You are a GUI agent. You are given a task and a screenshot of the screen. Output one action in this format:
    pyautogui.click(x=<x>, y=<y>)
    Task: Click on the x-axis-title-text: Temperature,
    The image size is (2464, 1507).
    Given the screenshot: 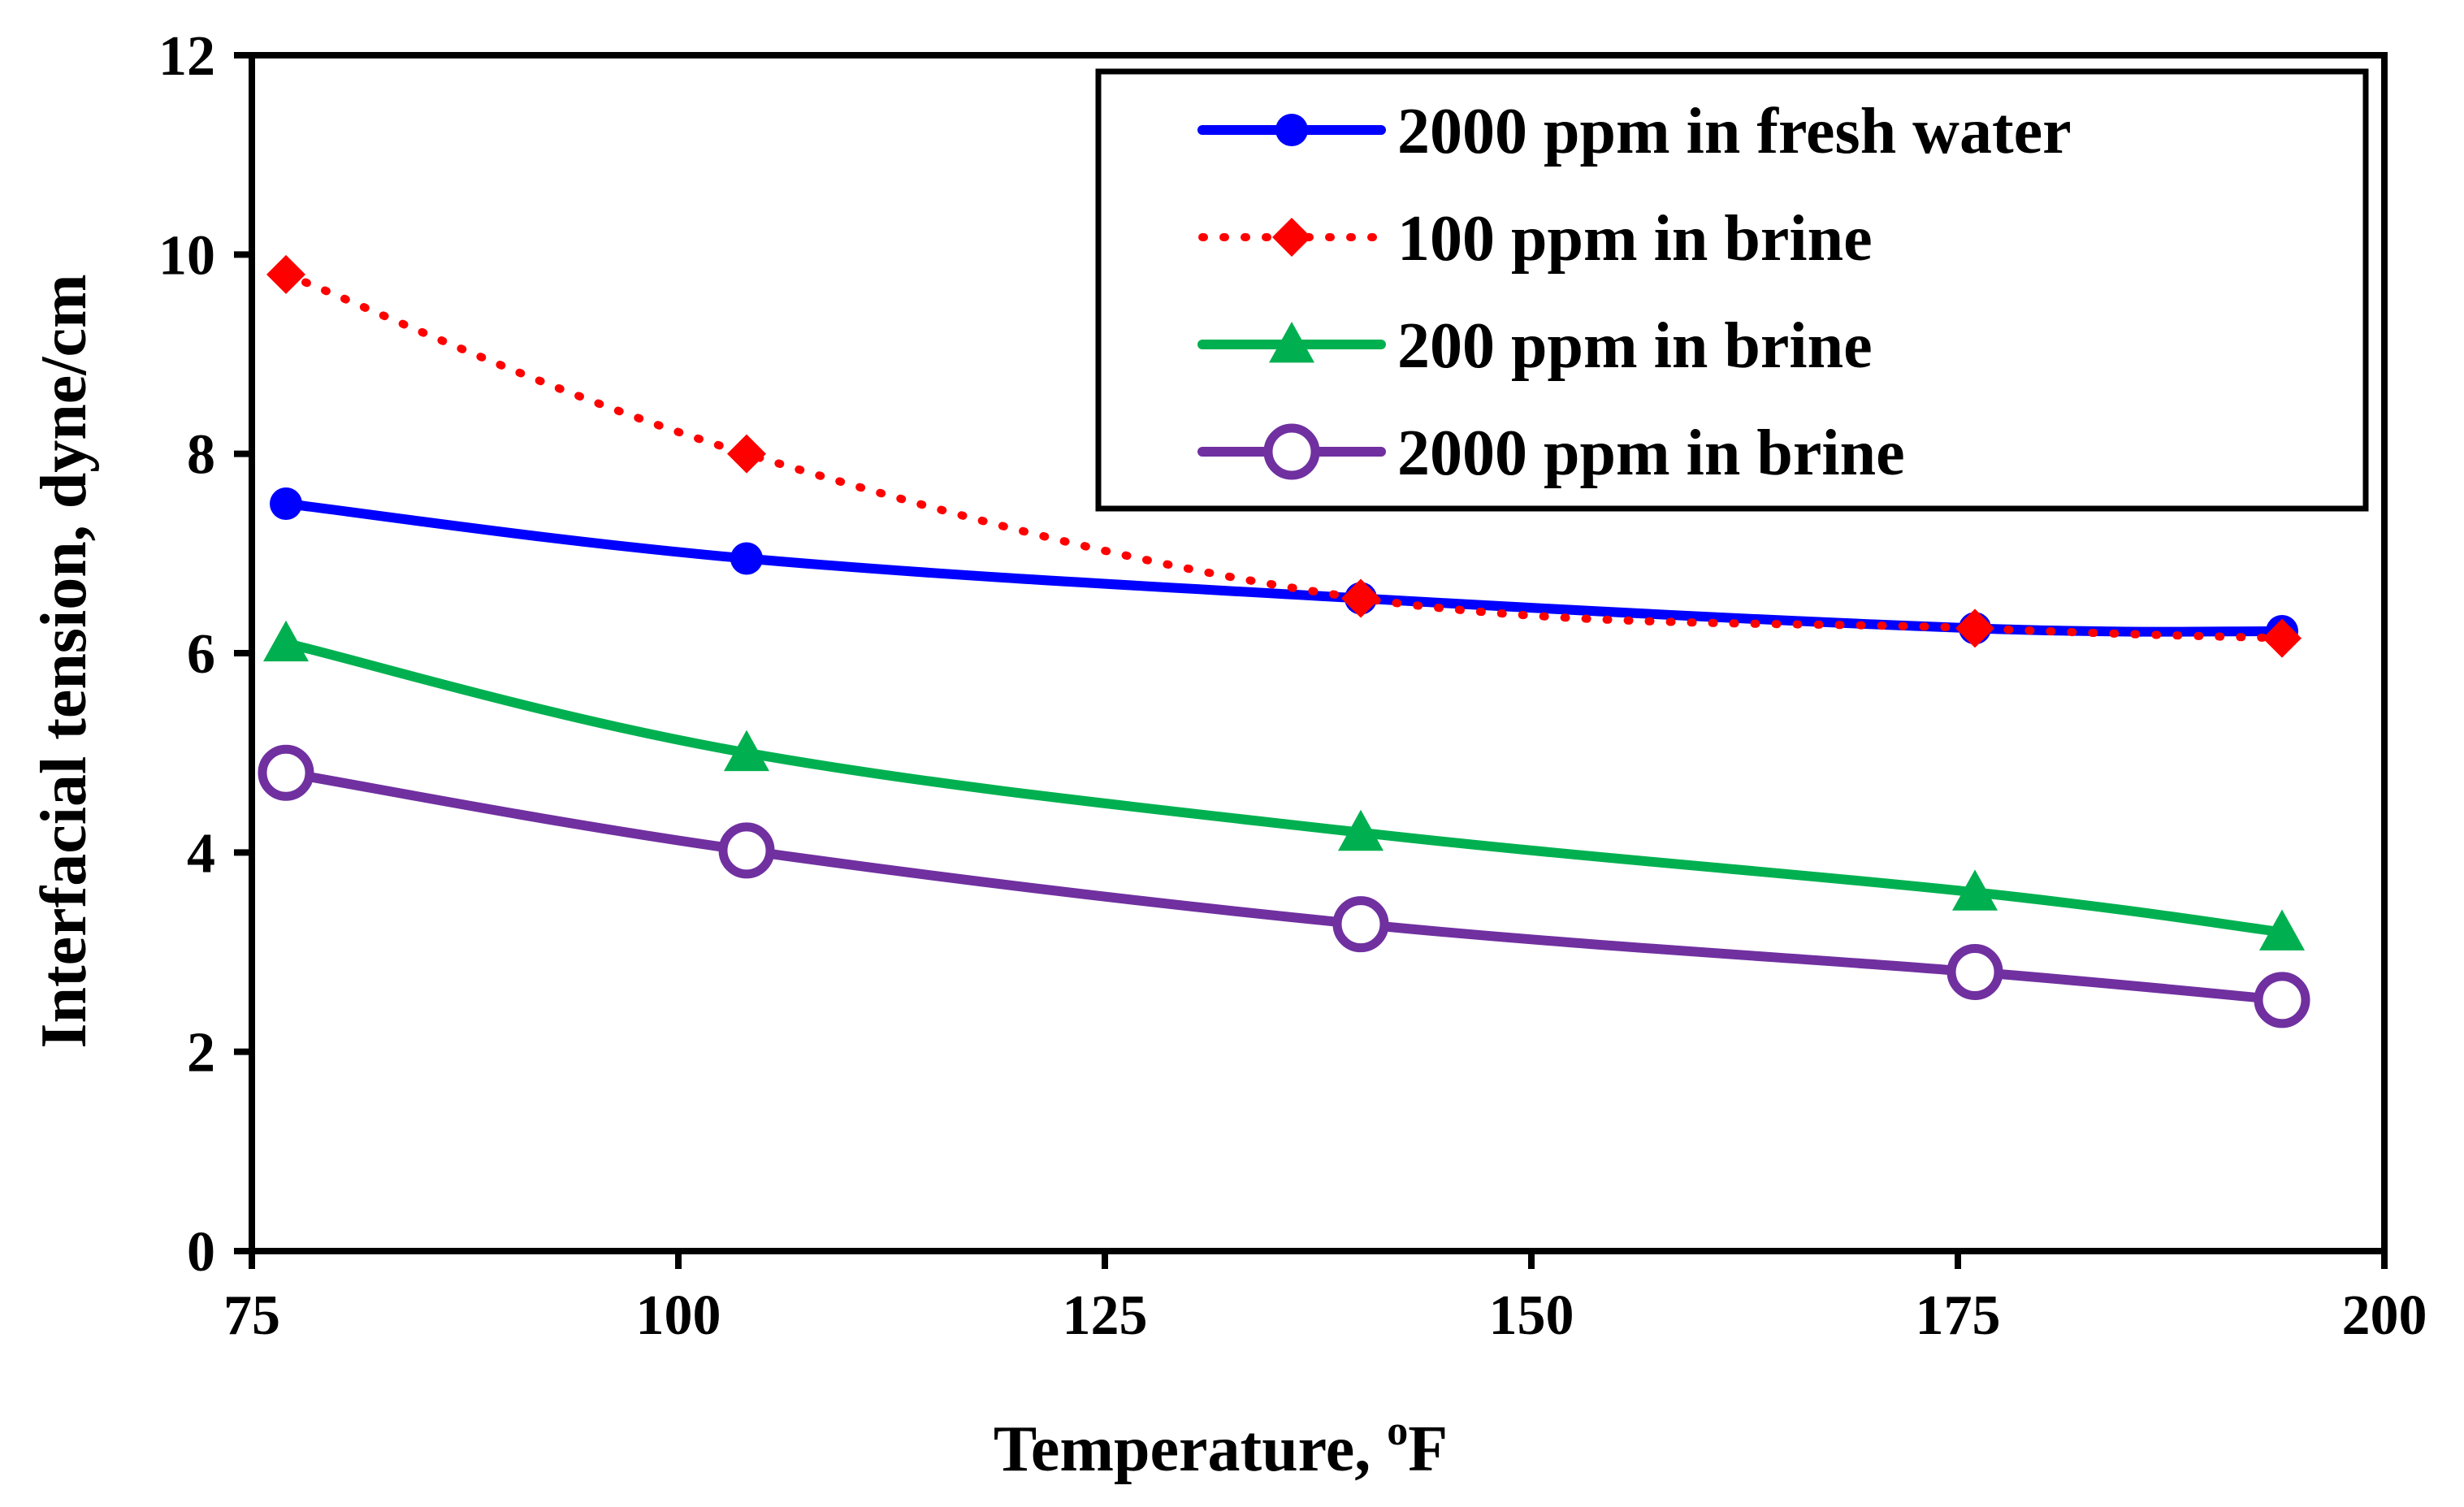 What is the action you would take?
    pyautogui.click(x=1190, y=1449)
    